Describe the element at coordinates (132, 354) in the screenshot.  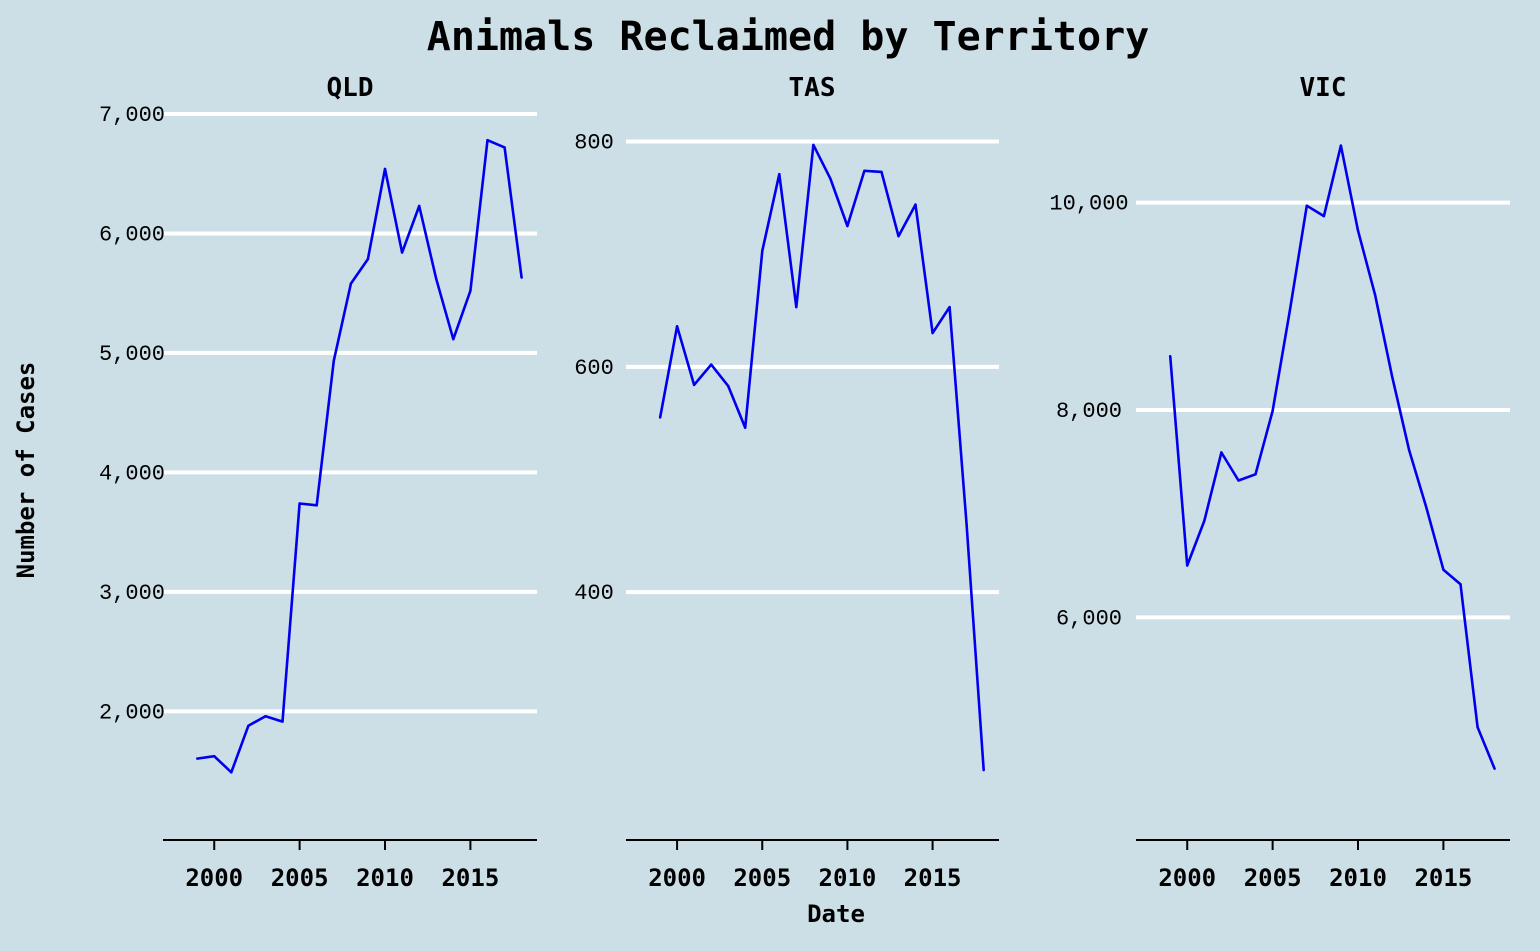
I see `y-tick-label: 5,000` at that location.